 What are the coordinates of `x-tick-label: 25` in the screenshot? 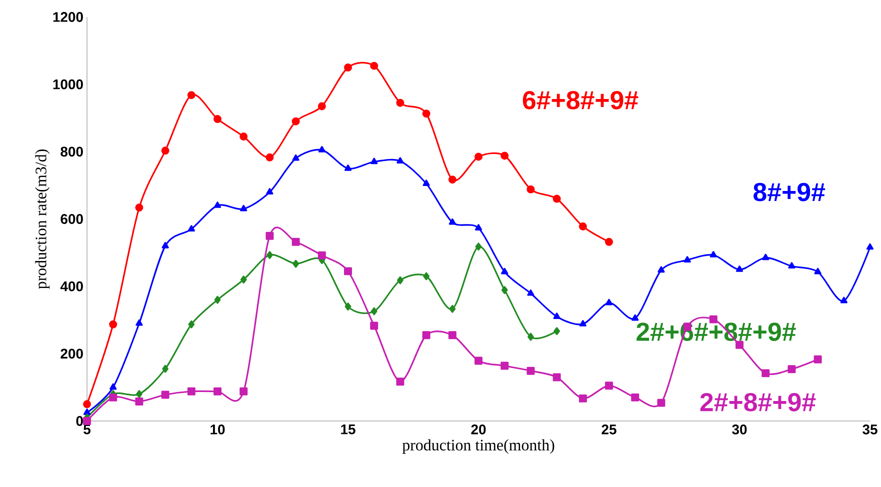 It's located at (609, 429).